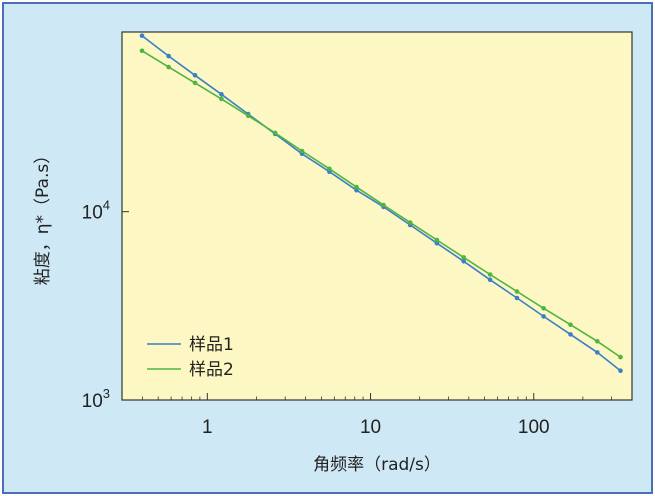 The height and width of the screenshot is (496, 655). Describe the element at coordinates (96, 211) in the screenshot. I see `y-tick-label: 10⁴` at that location.